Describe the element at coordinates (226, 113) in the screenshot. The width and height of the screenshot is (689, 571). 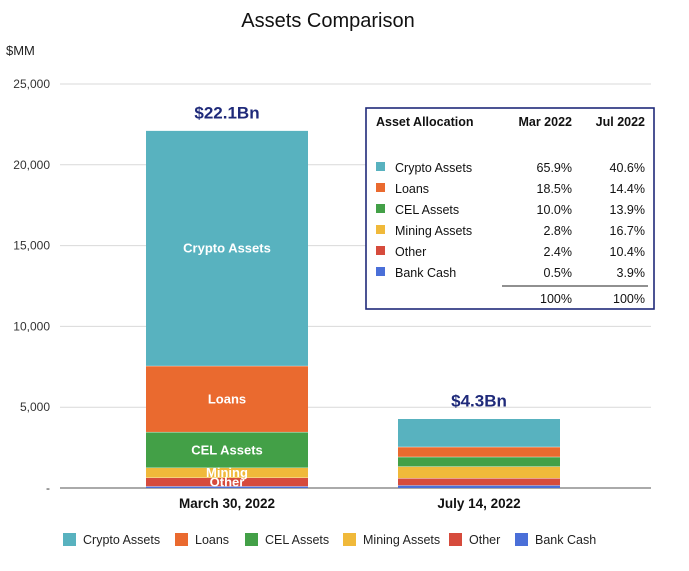
I see `bar-total-label: $22.1Bn` at that location.